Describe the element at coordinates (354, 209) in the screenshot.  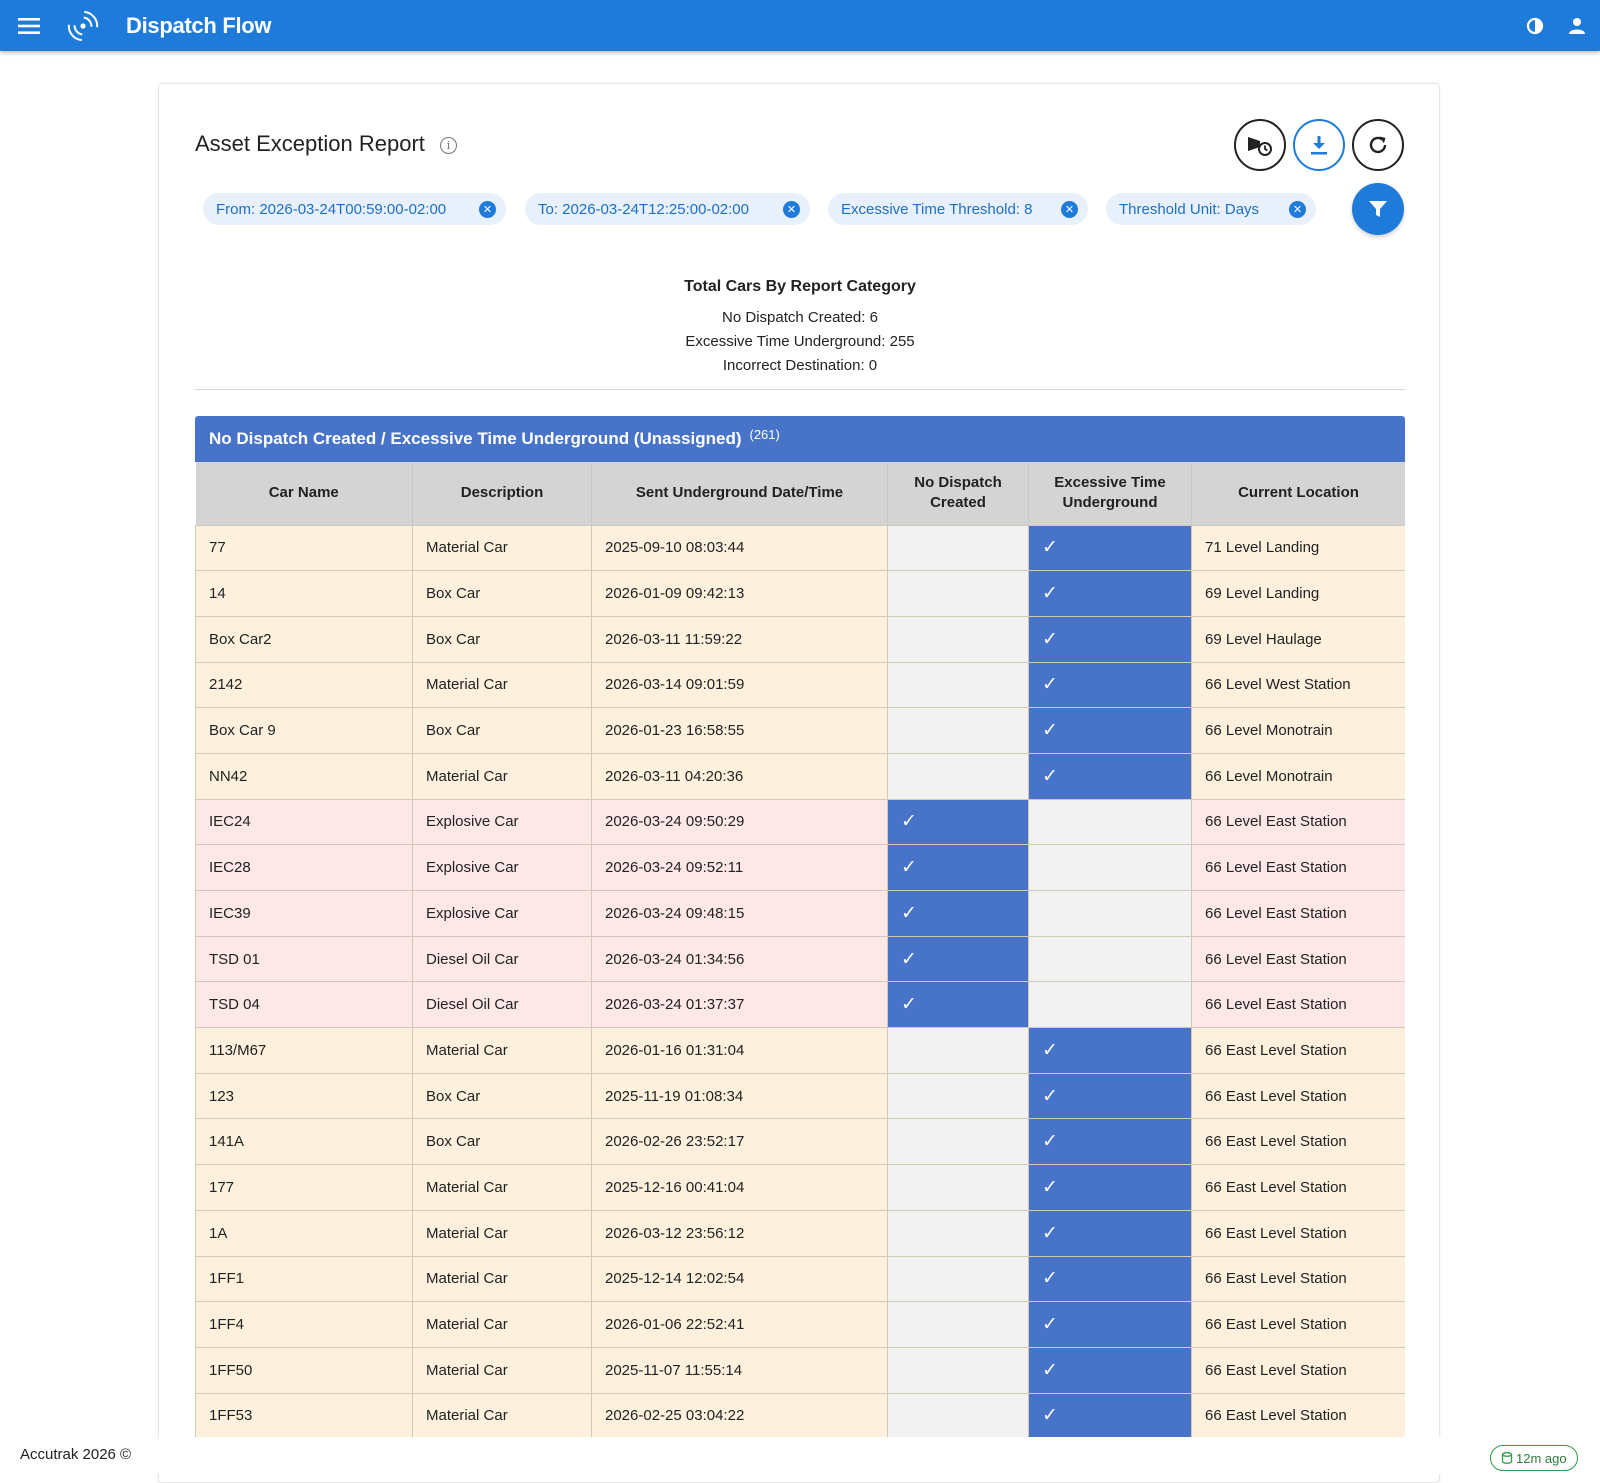
I see `filter-chip-from: From: 2026-03-24T00:59:00-02:00 ✕` at that location.